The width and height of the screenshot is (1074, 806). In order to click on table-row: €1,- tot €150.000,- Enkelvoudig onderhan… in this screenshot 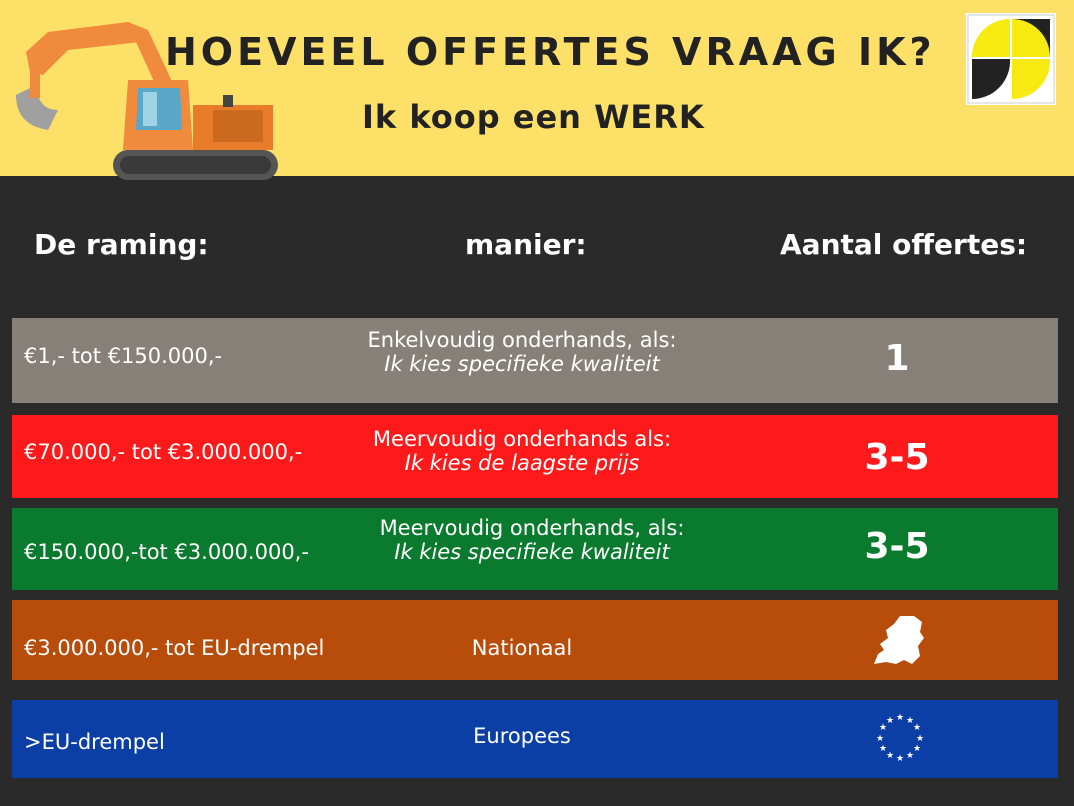, I will do `click(535, 360)`.